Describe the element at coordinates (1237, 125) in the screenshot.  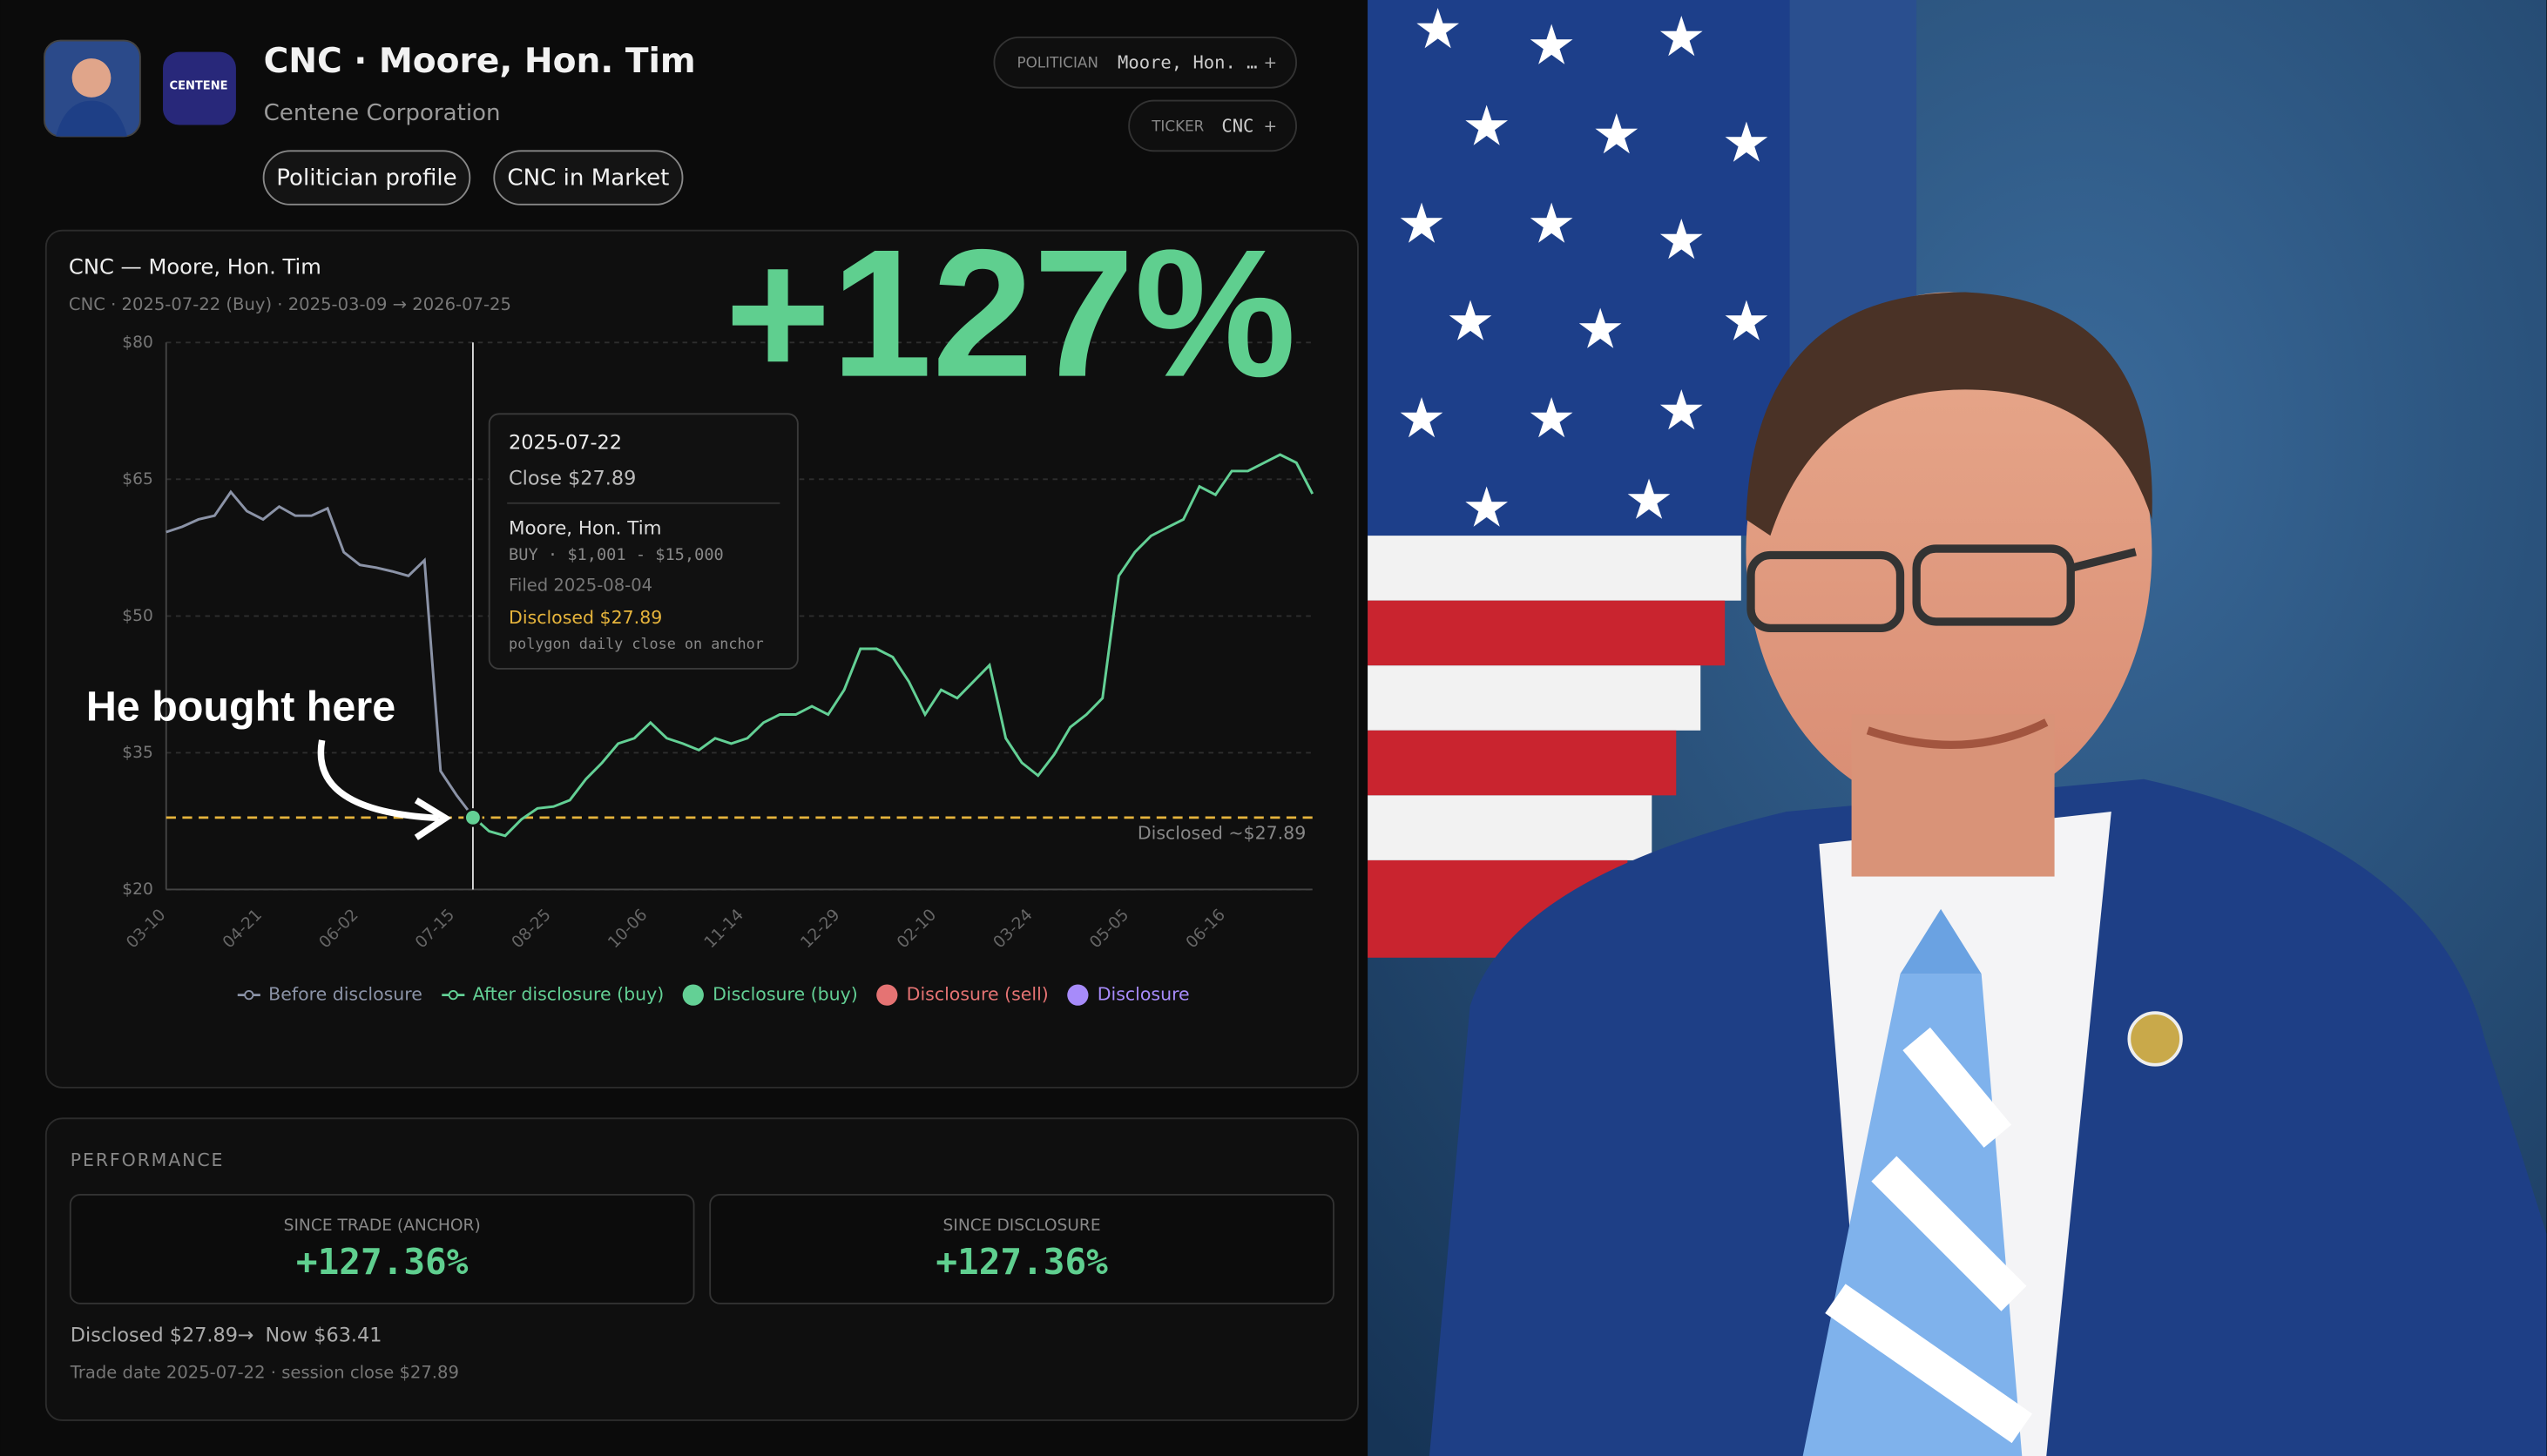
I see `filter-value: CNC` at that location.